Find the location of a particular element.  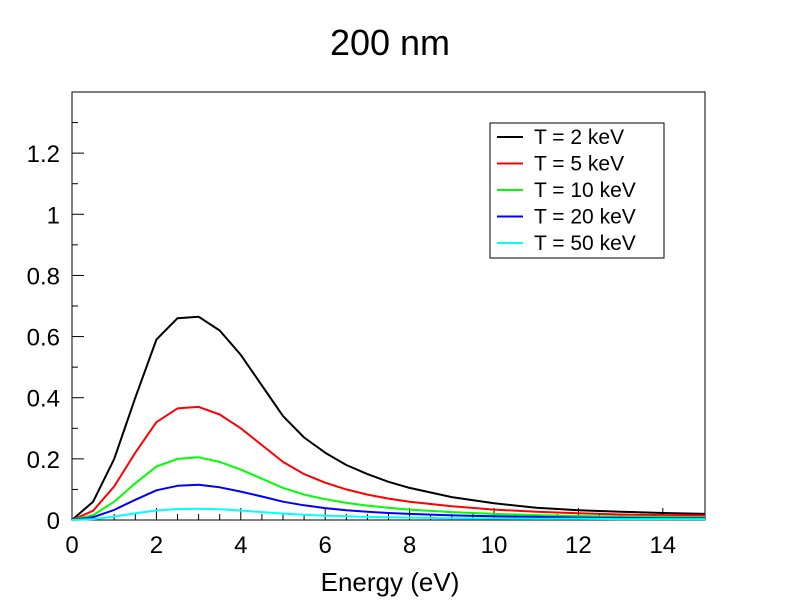

y-tick-label: 0.6 is located at coordinates (43, 338).